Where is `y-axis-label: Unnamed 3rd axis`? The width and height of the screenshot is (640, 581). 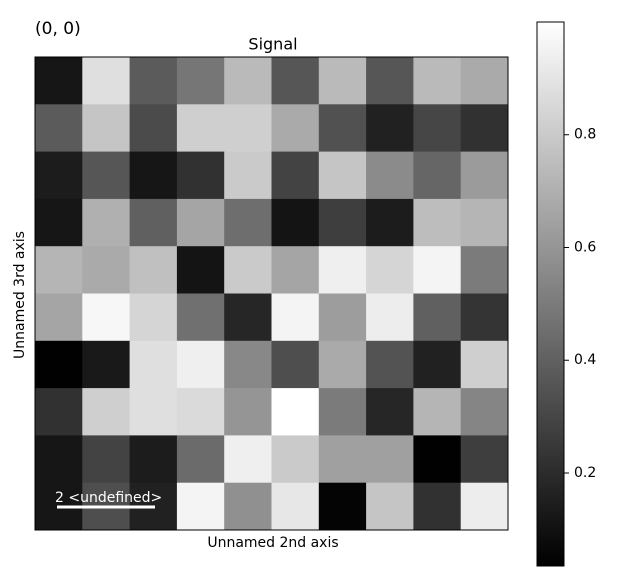 y-axis-label: Unnamed 3rd axis is located at coordinates (20, 295).